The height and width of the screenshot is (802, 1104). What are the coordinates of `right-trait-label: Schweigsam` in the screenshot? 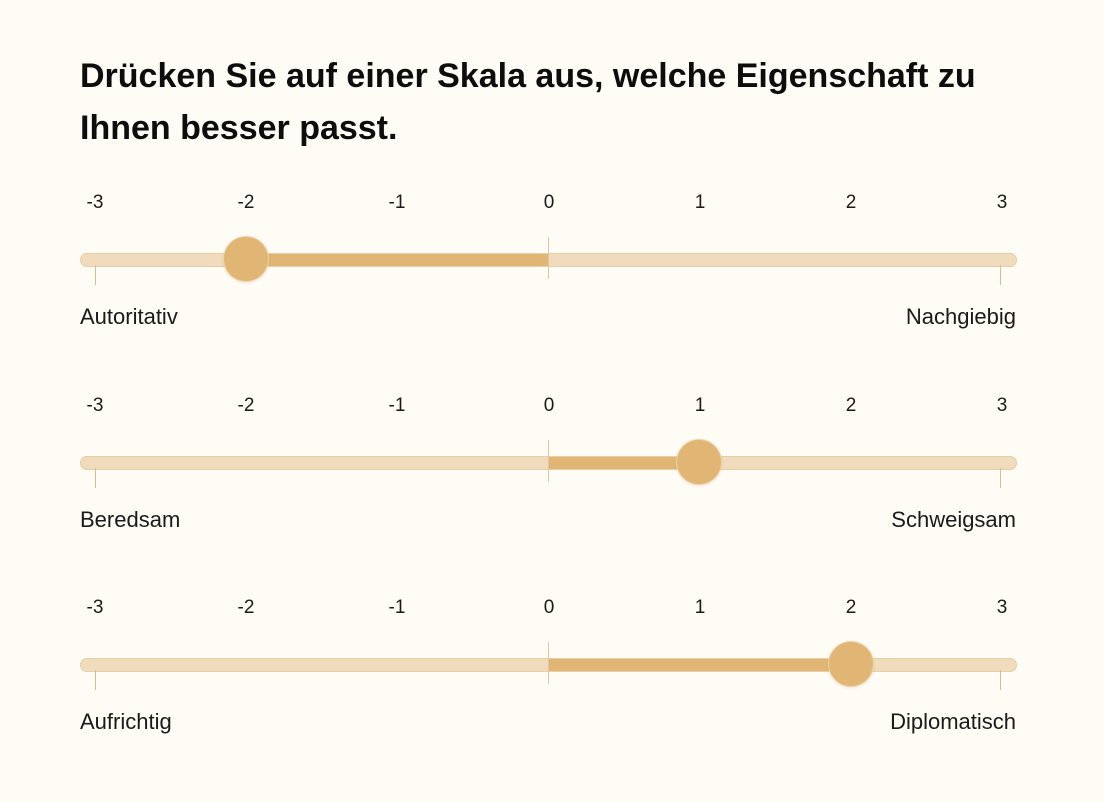 It's located at (953, 519).